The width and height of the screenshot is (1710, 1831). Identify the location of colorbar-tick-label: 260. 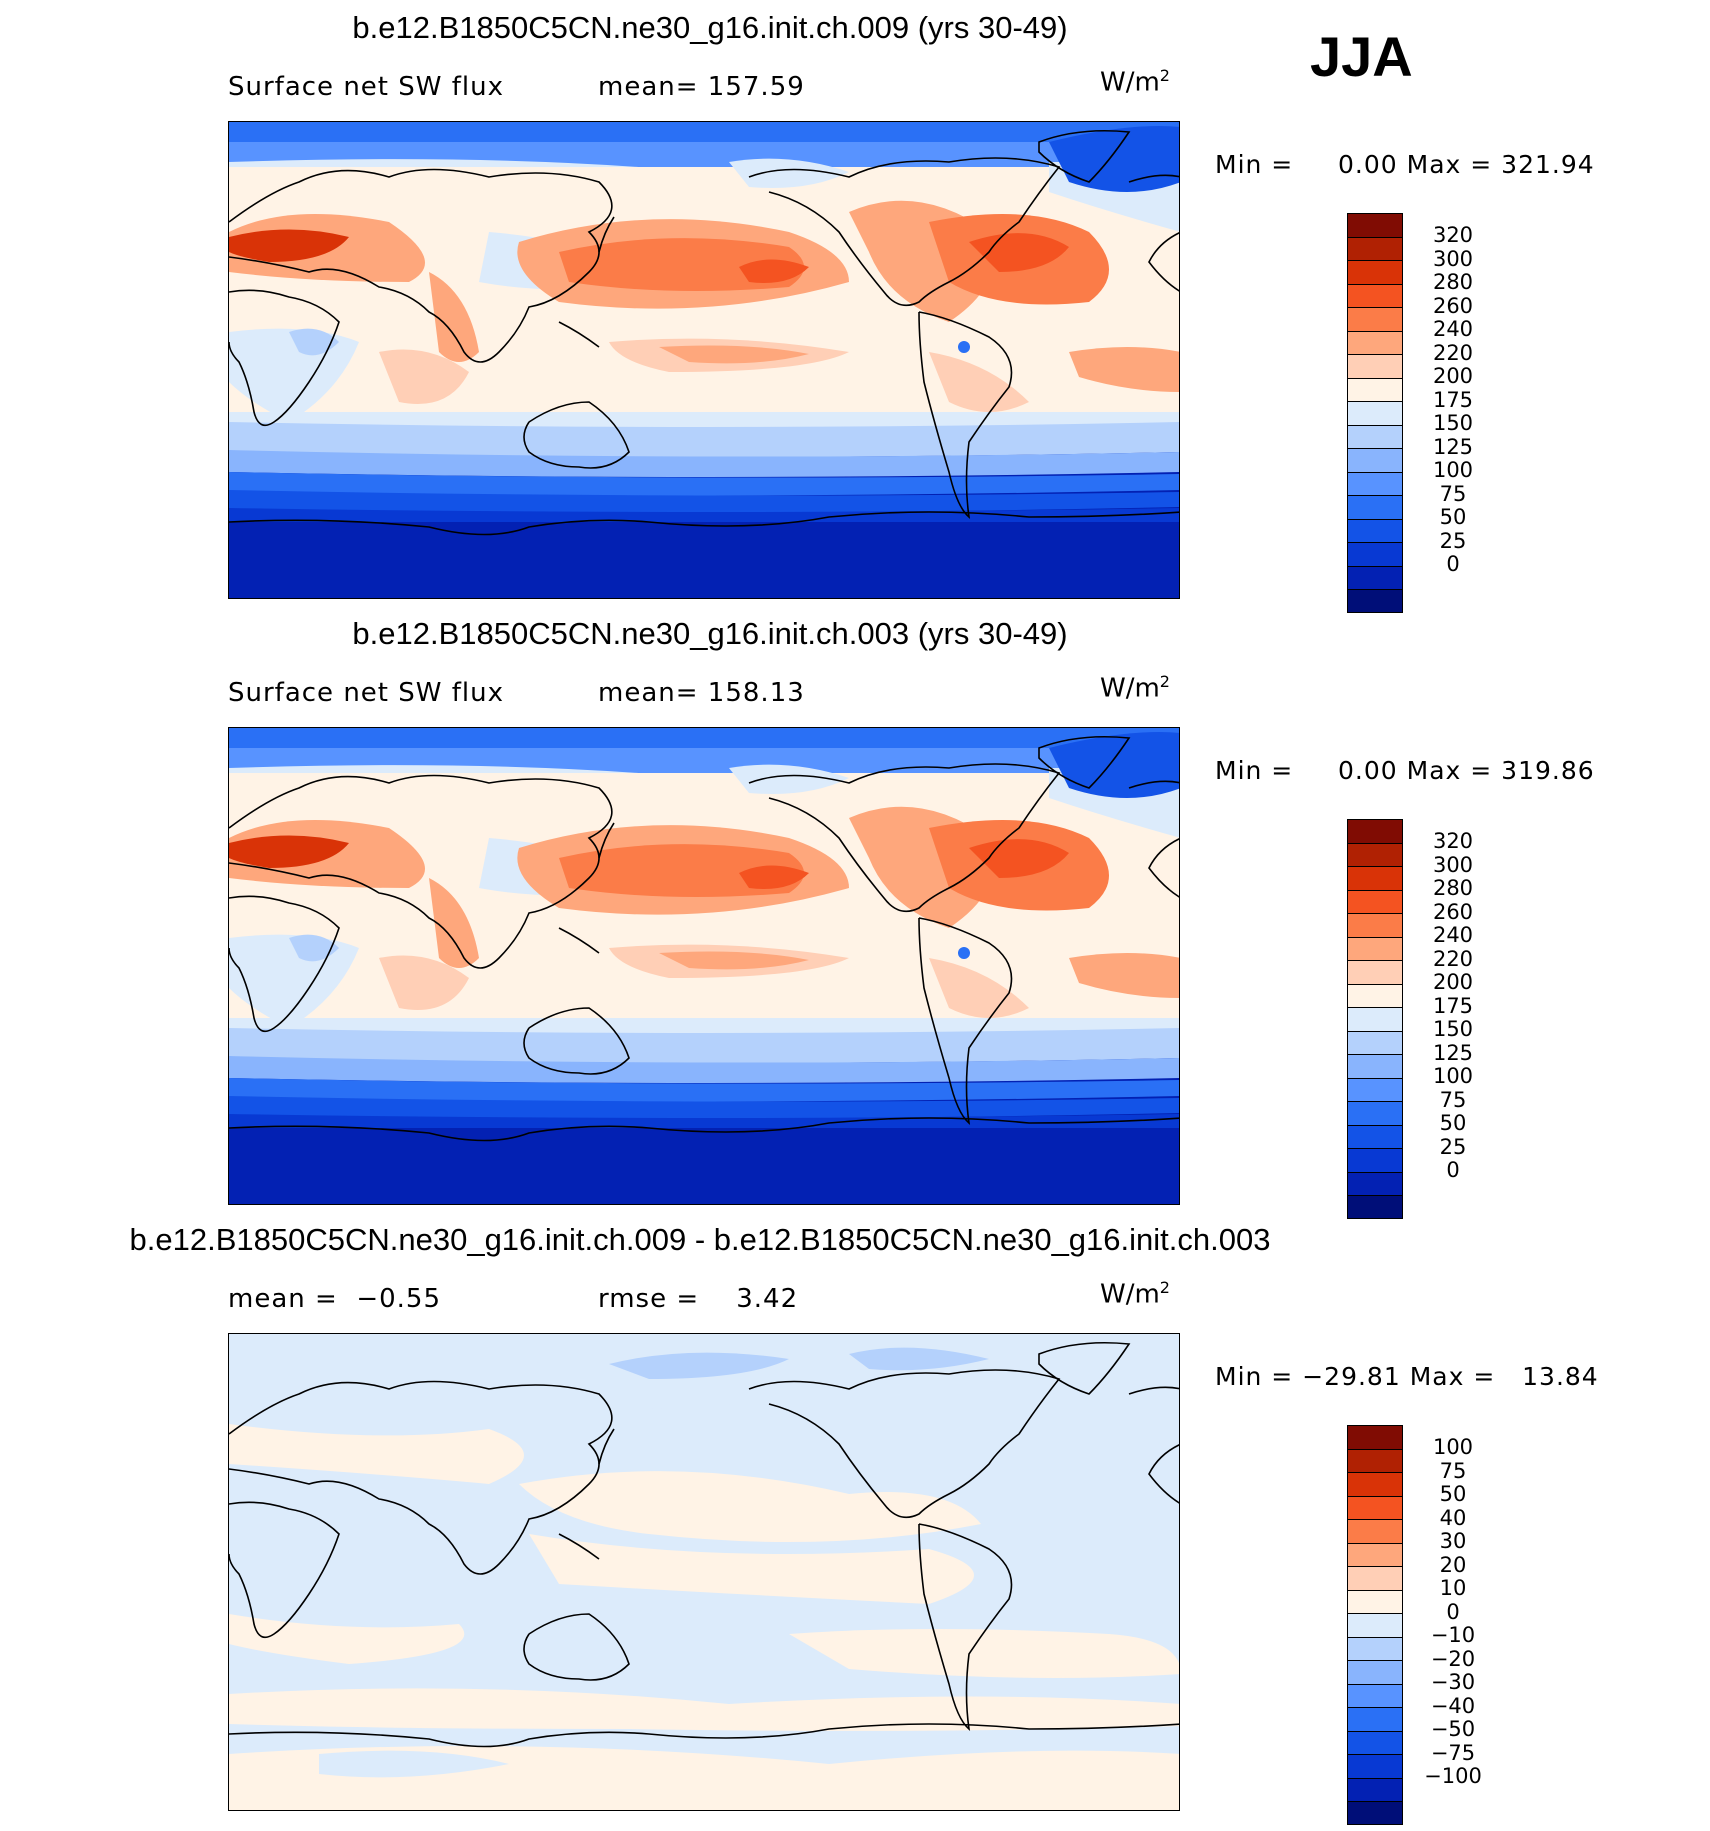
(1453, 305).